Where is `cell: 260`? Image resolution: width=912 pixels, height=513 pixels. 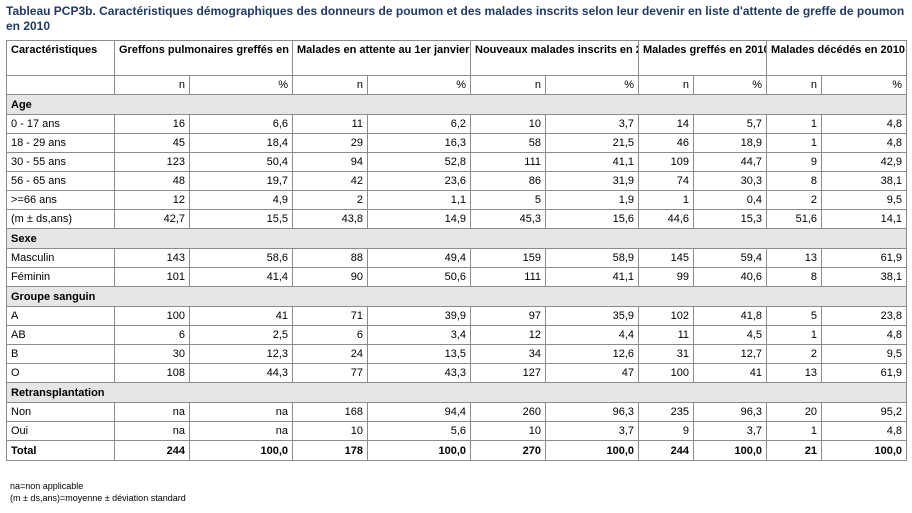
cell: 260 is located at coordinates (508, 412).